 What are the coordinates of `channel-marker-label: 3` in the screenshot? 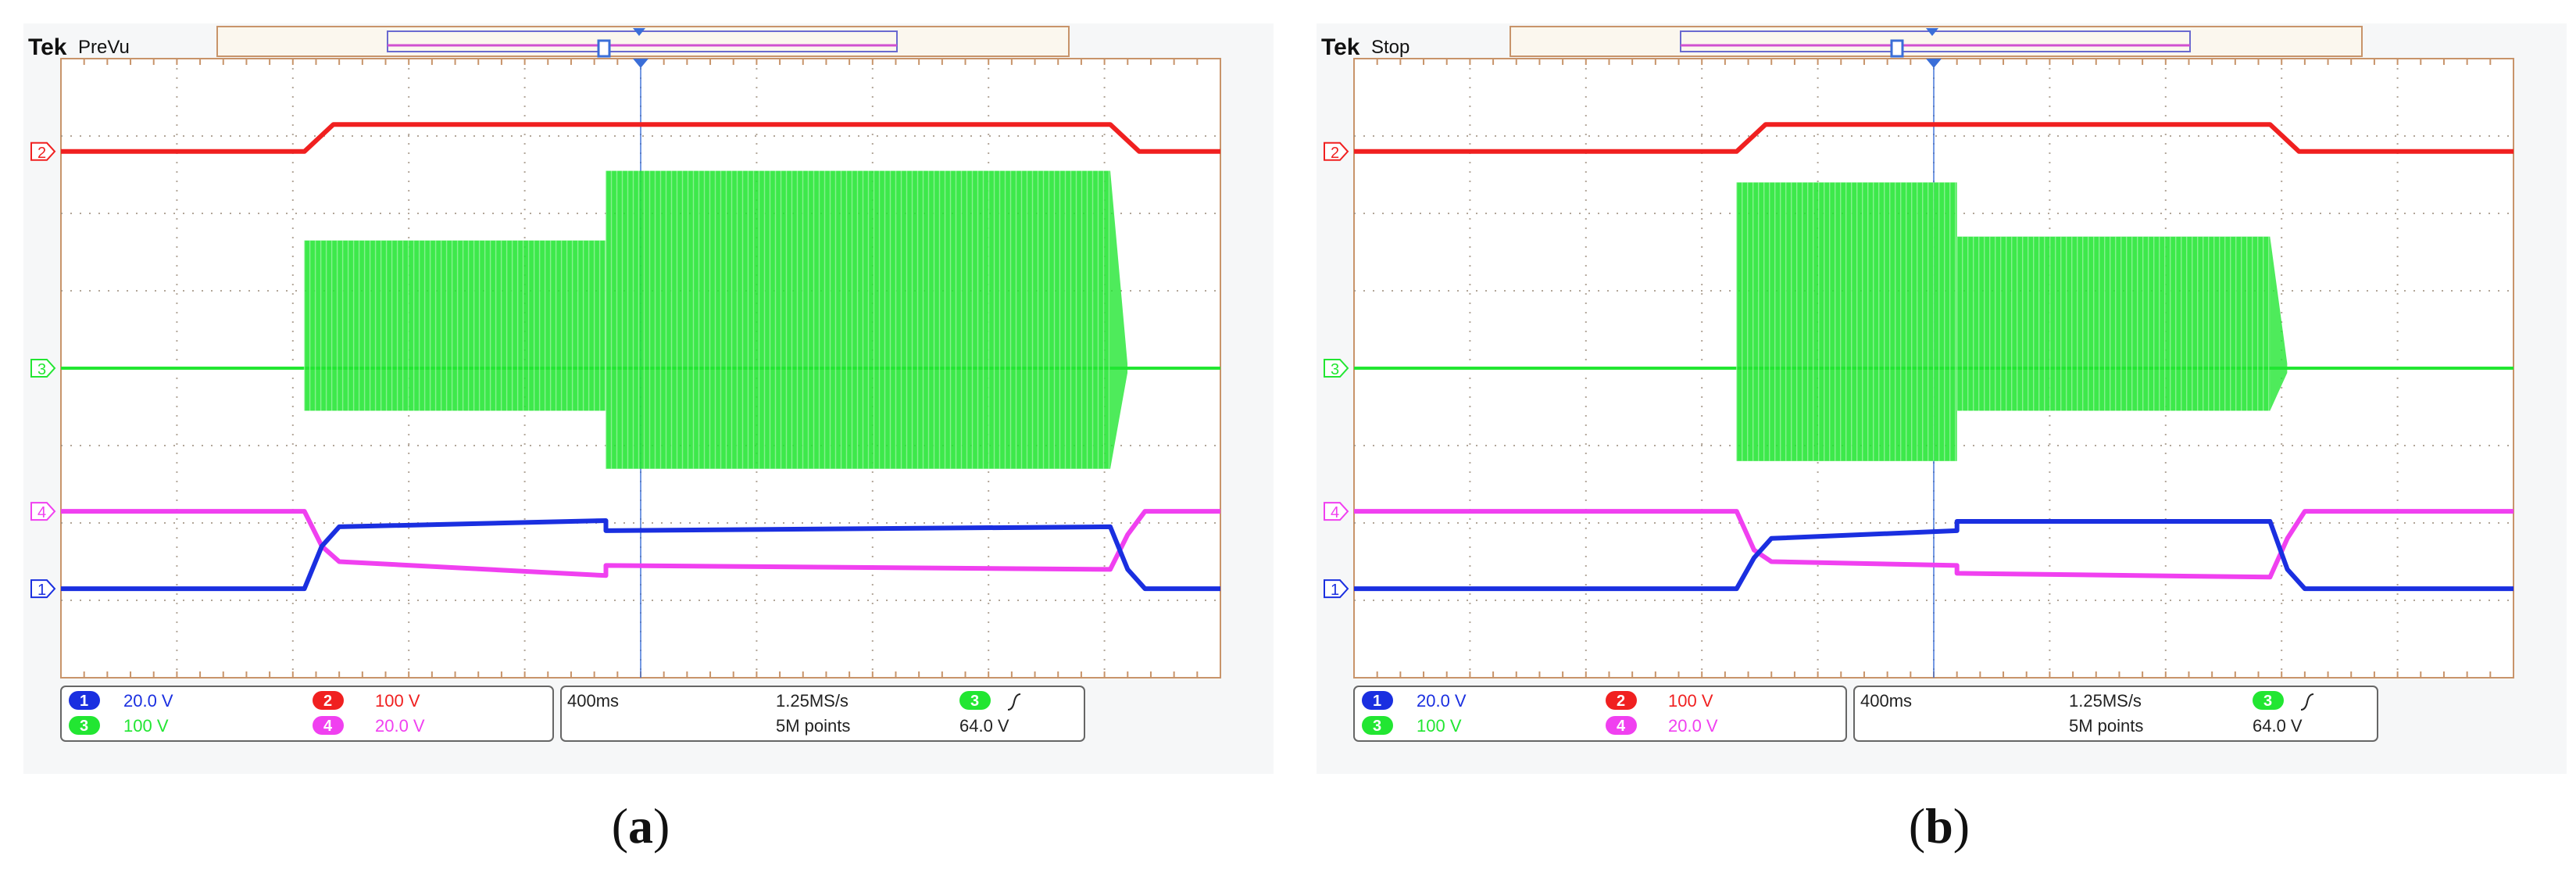 It's located at (42, 369).